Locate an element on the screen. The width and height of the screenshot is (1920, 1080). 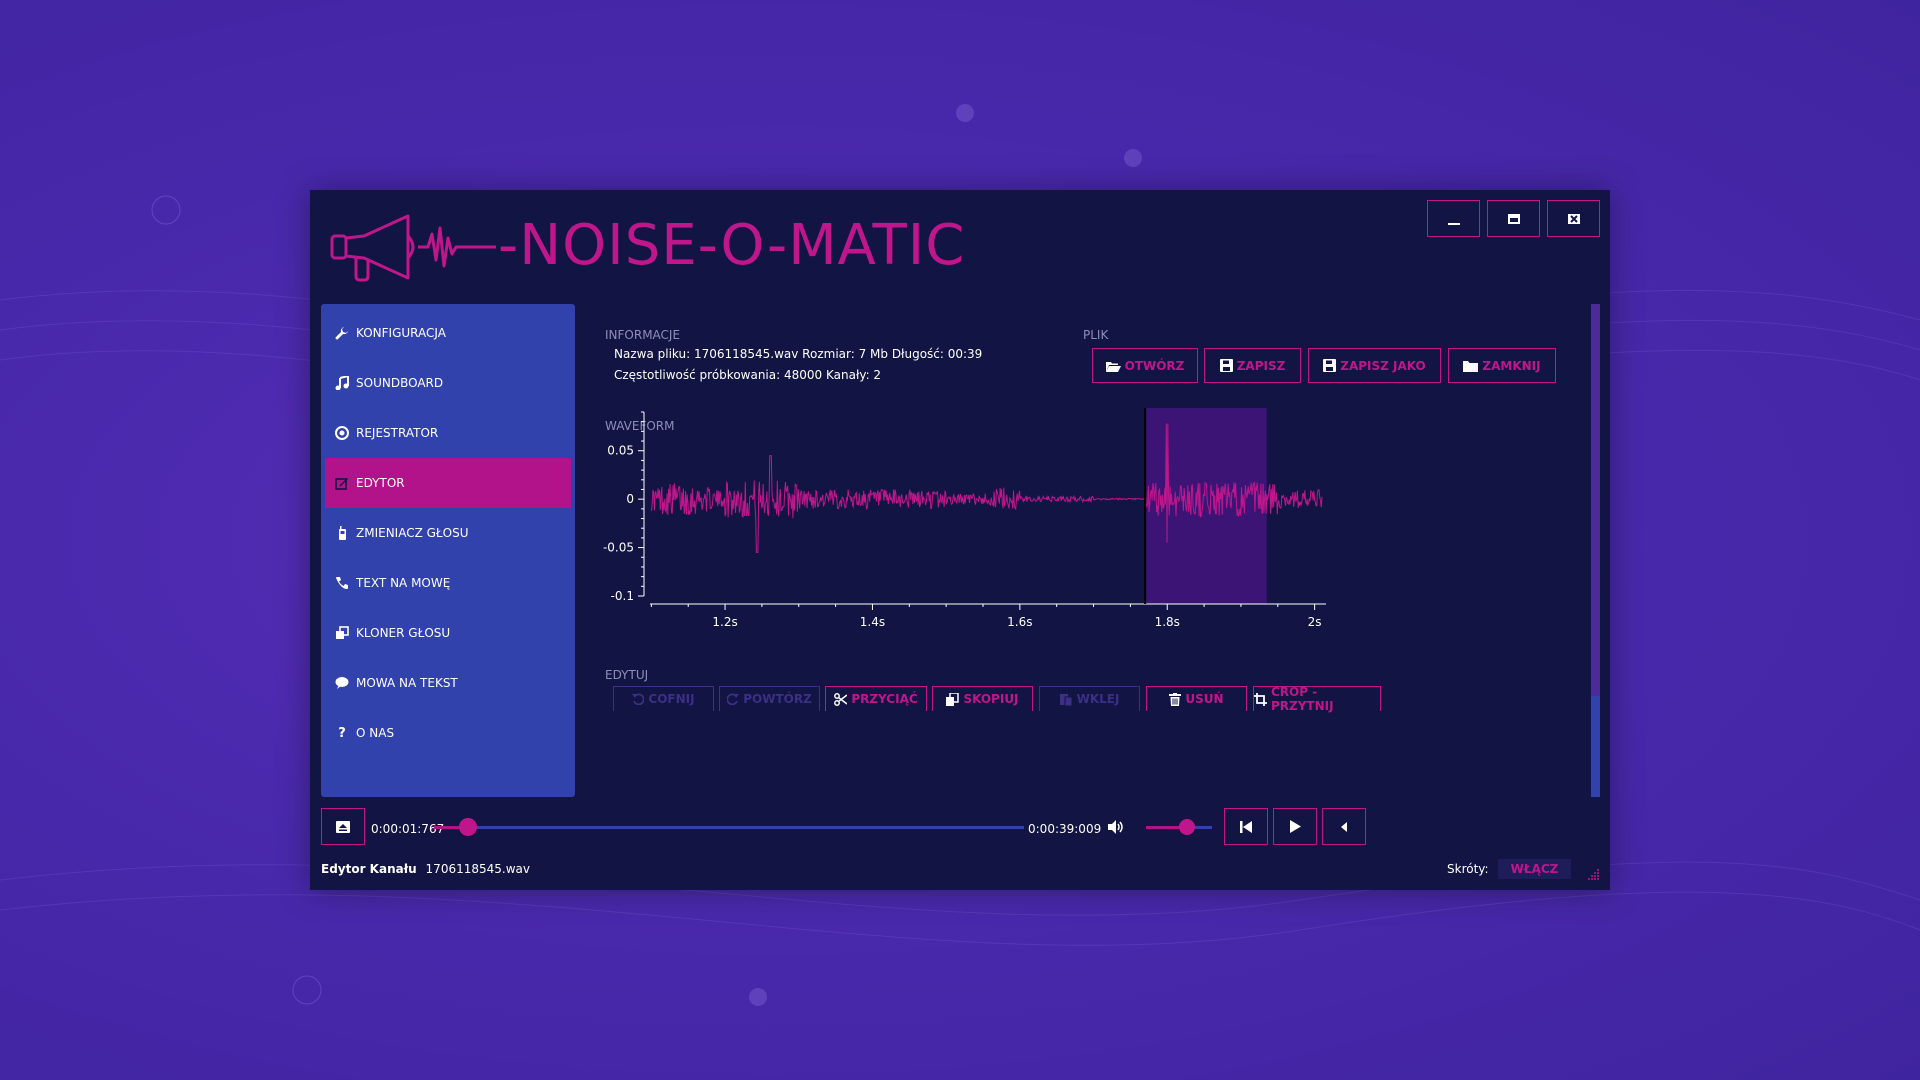
copy-icon is located at coordinates (953, 699).